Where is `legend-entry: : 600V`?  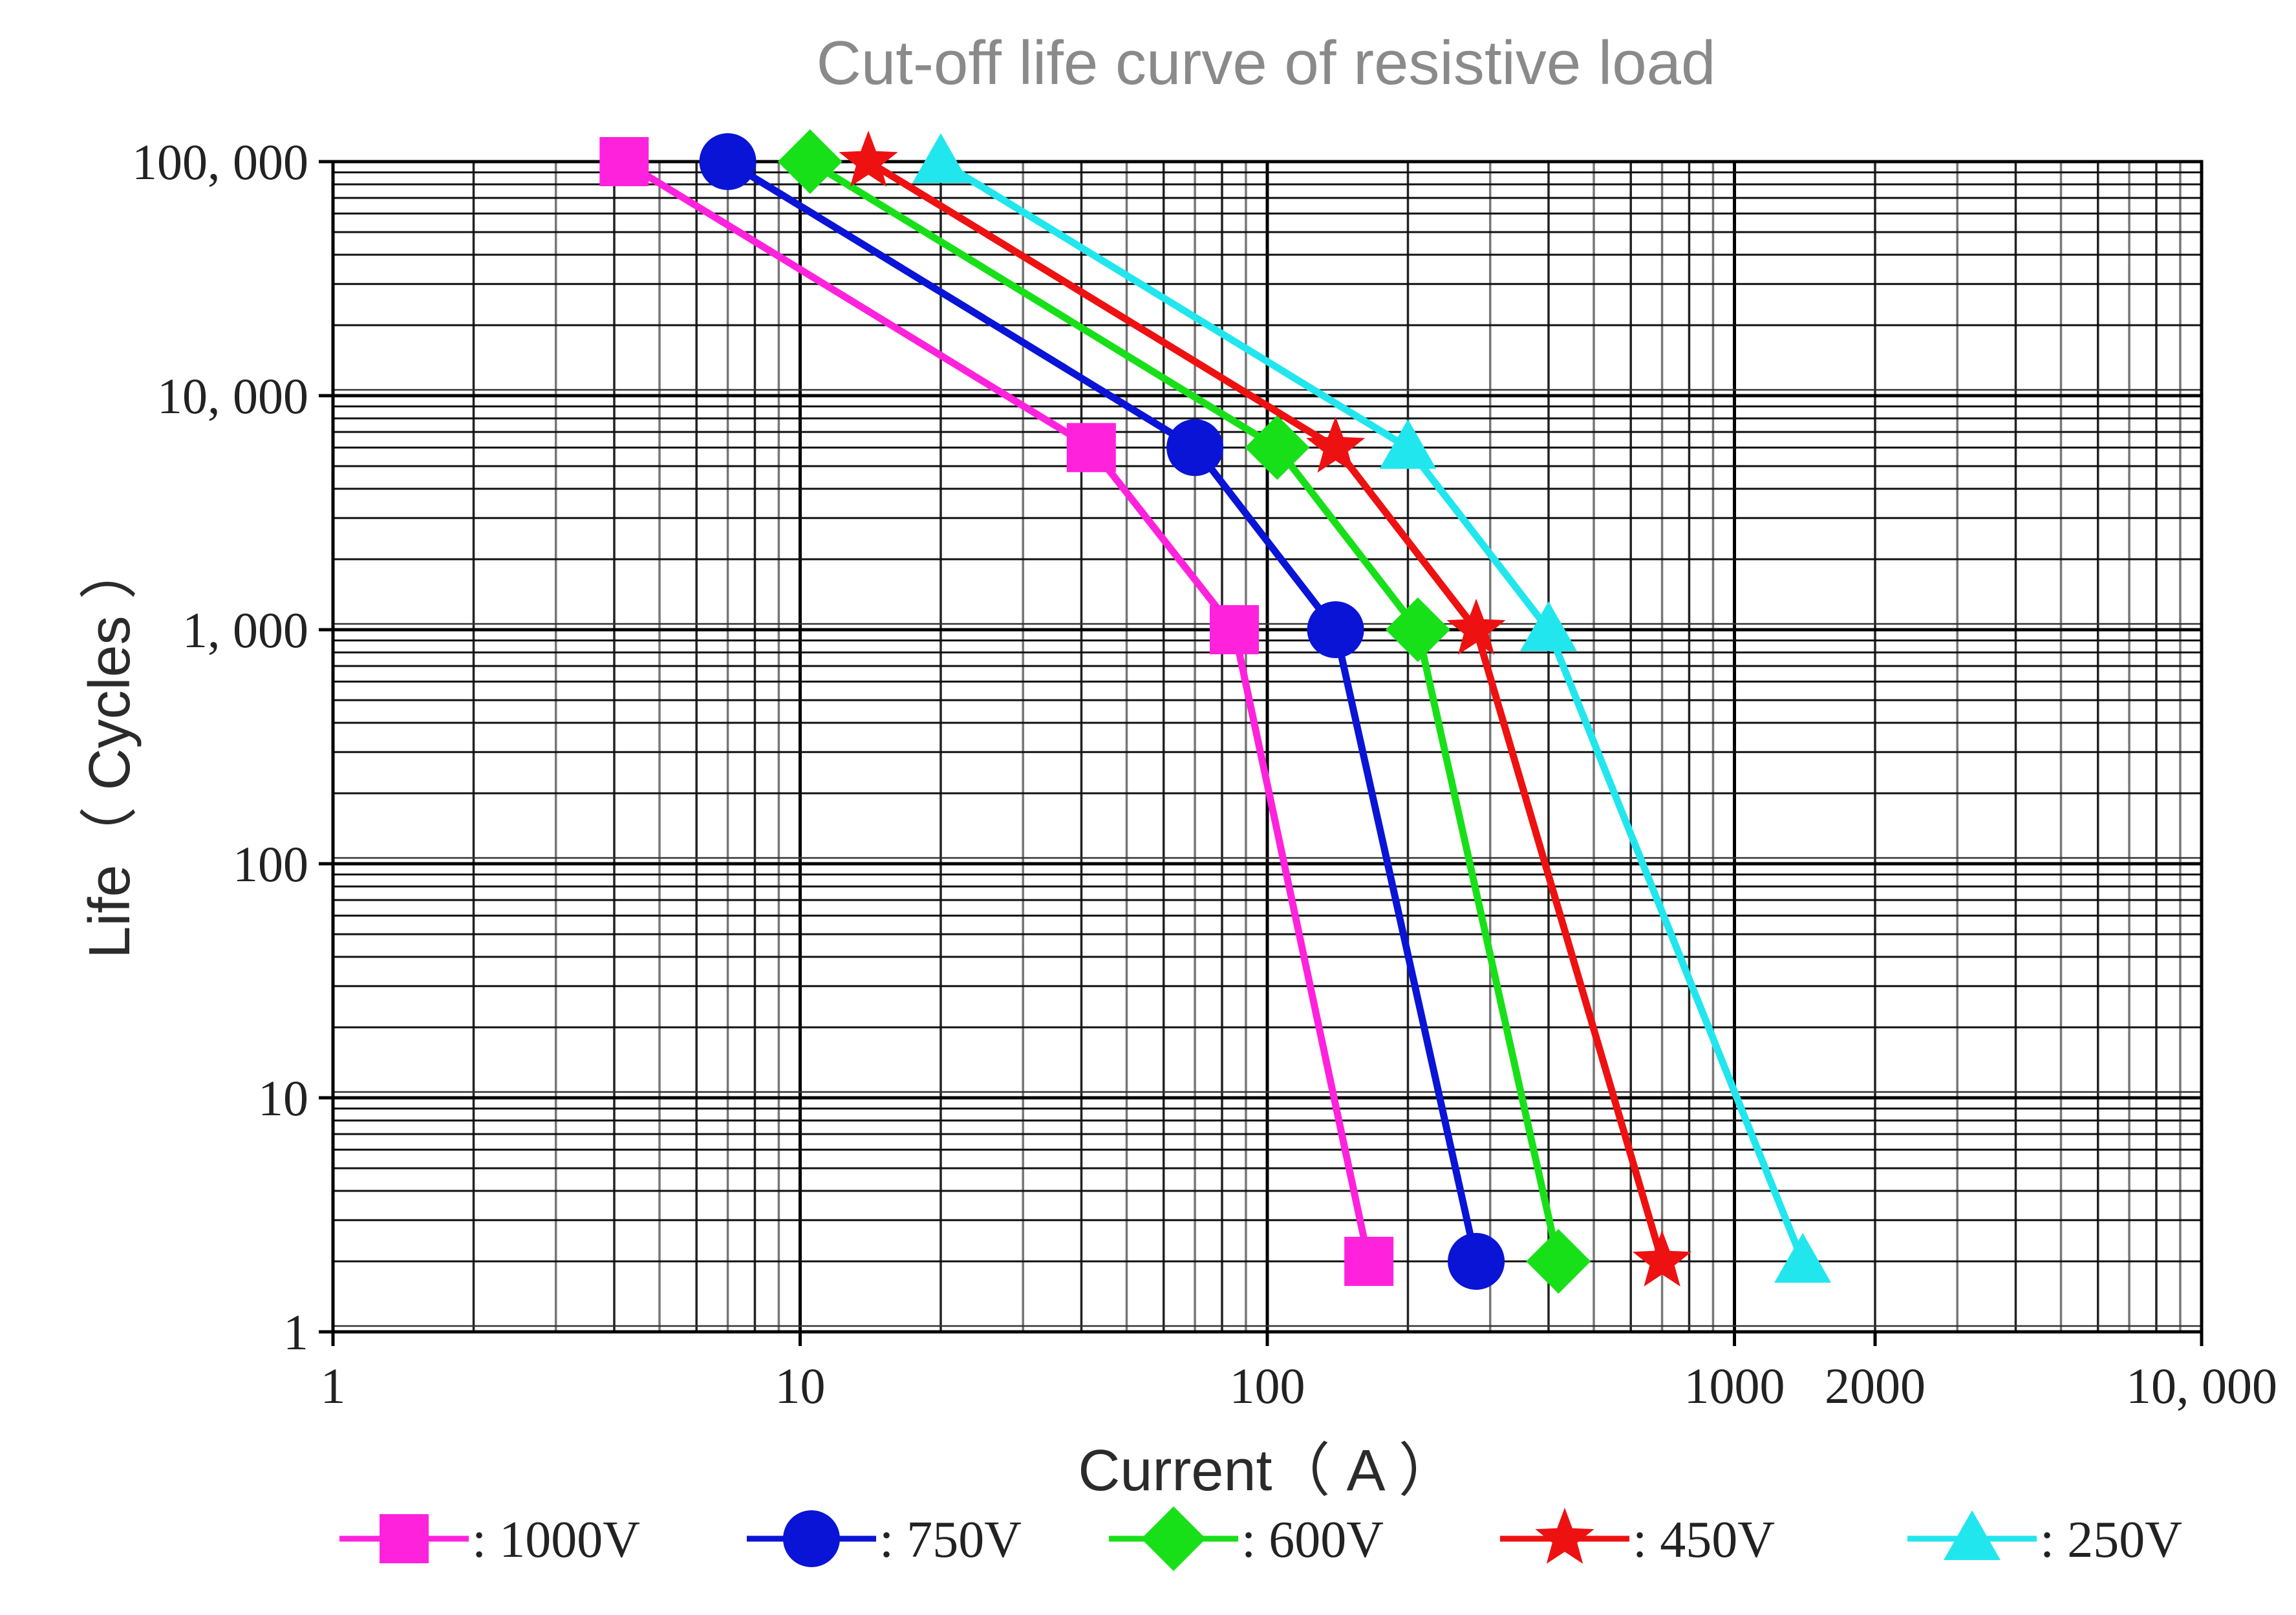
legend-entry: : 600V is located at coordinates (1246, 1538).